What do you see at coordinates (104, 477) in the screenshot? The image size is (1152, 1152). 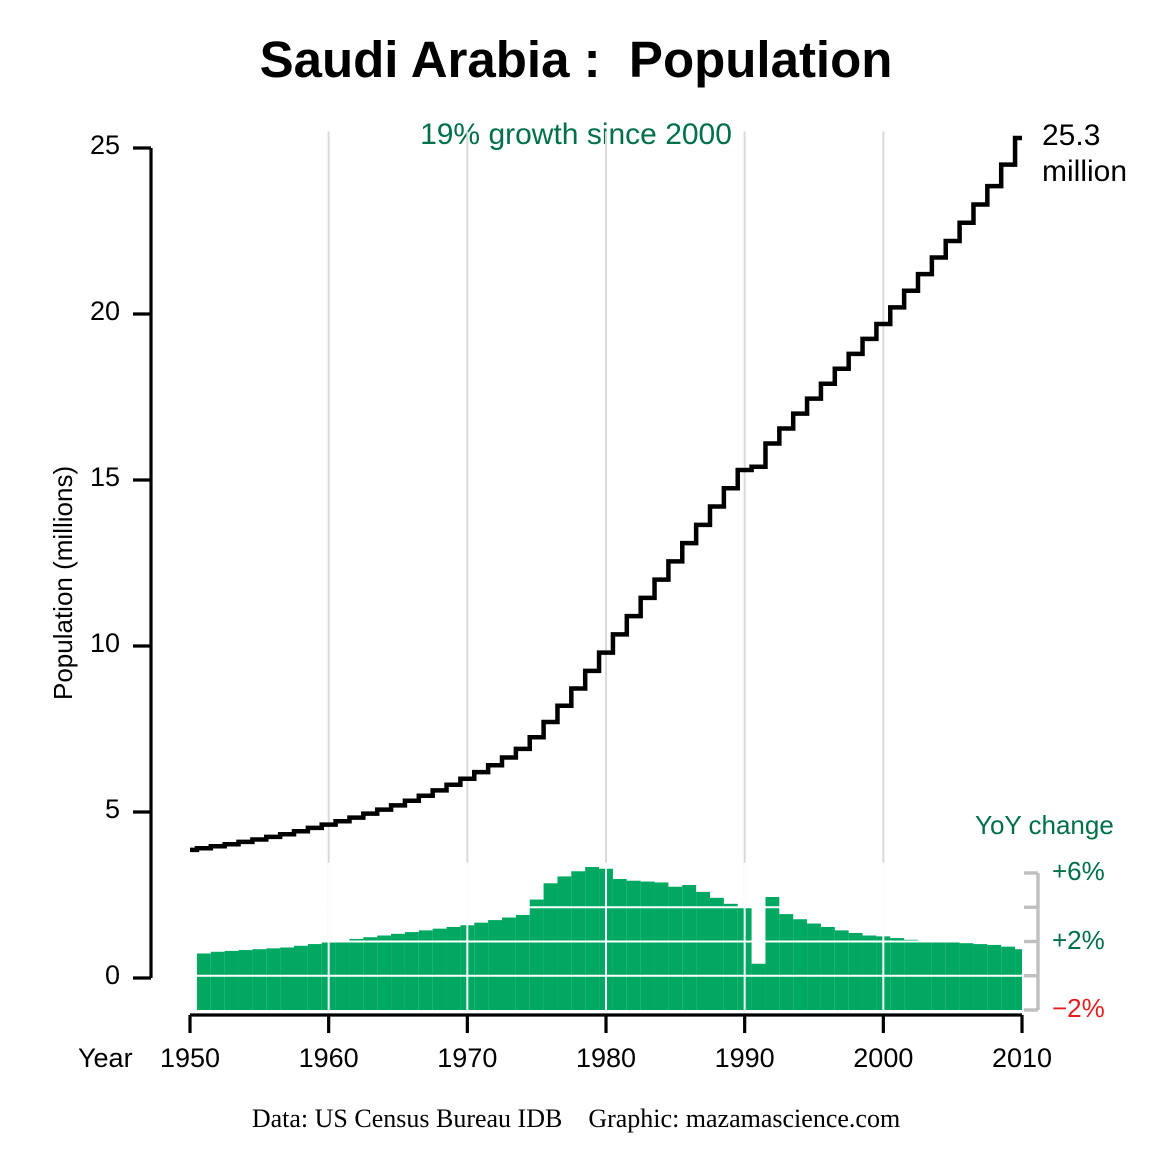 I see `y-tick-label: 15` at bounding box center [104, 477].